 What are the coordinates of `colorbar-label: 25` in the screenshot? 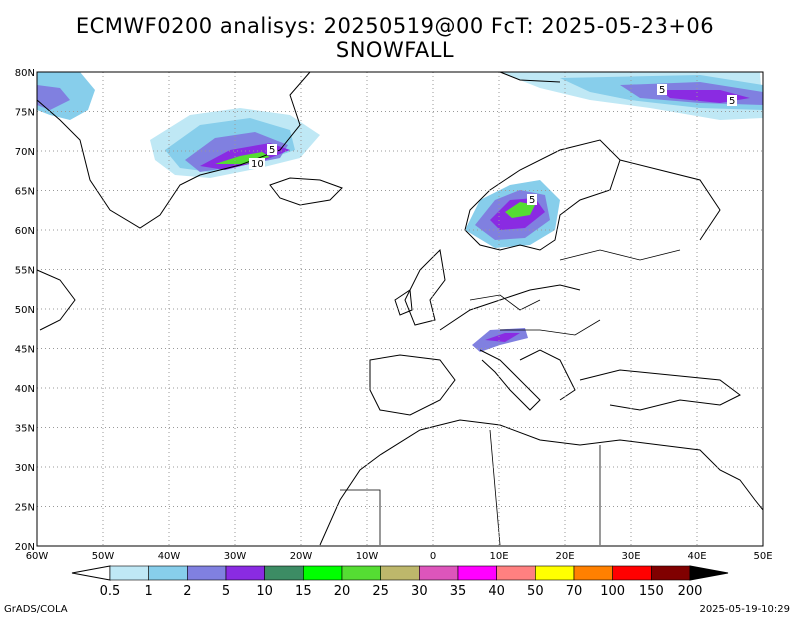 It's located at (380, 591).